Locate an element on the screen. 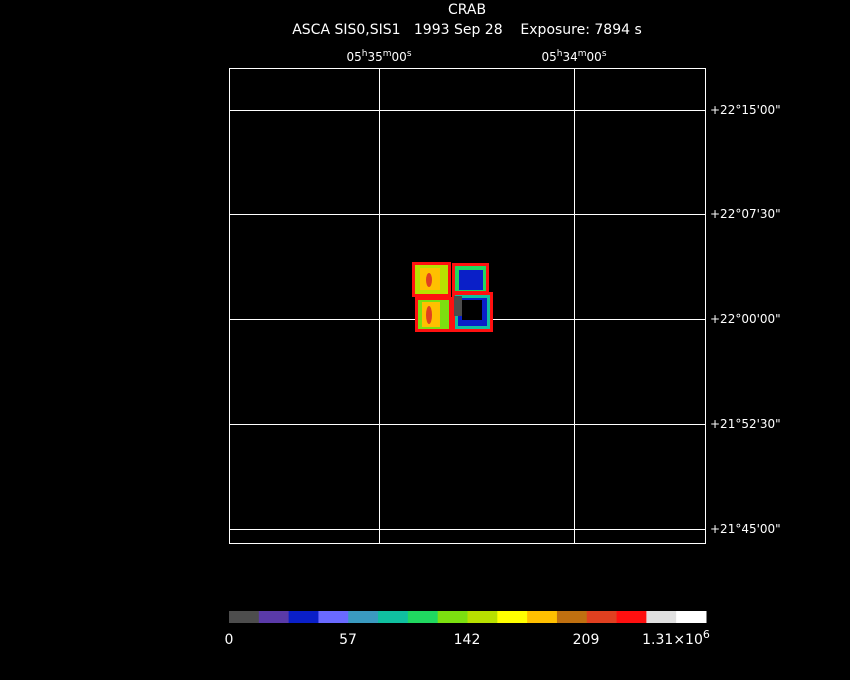 The width and height of the screenshot is (850, 680). colorbar-label: 57 is located at coordinates (348, 640).